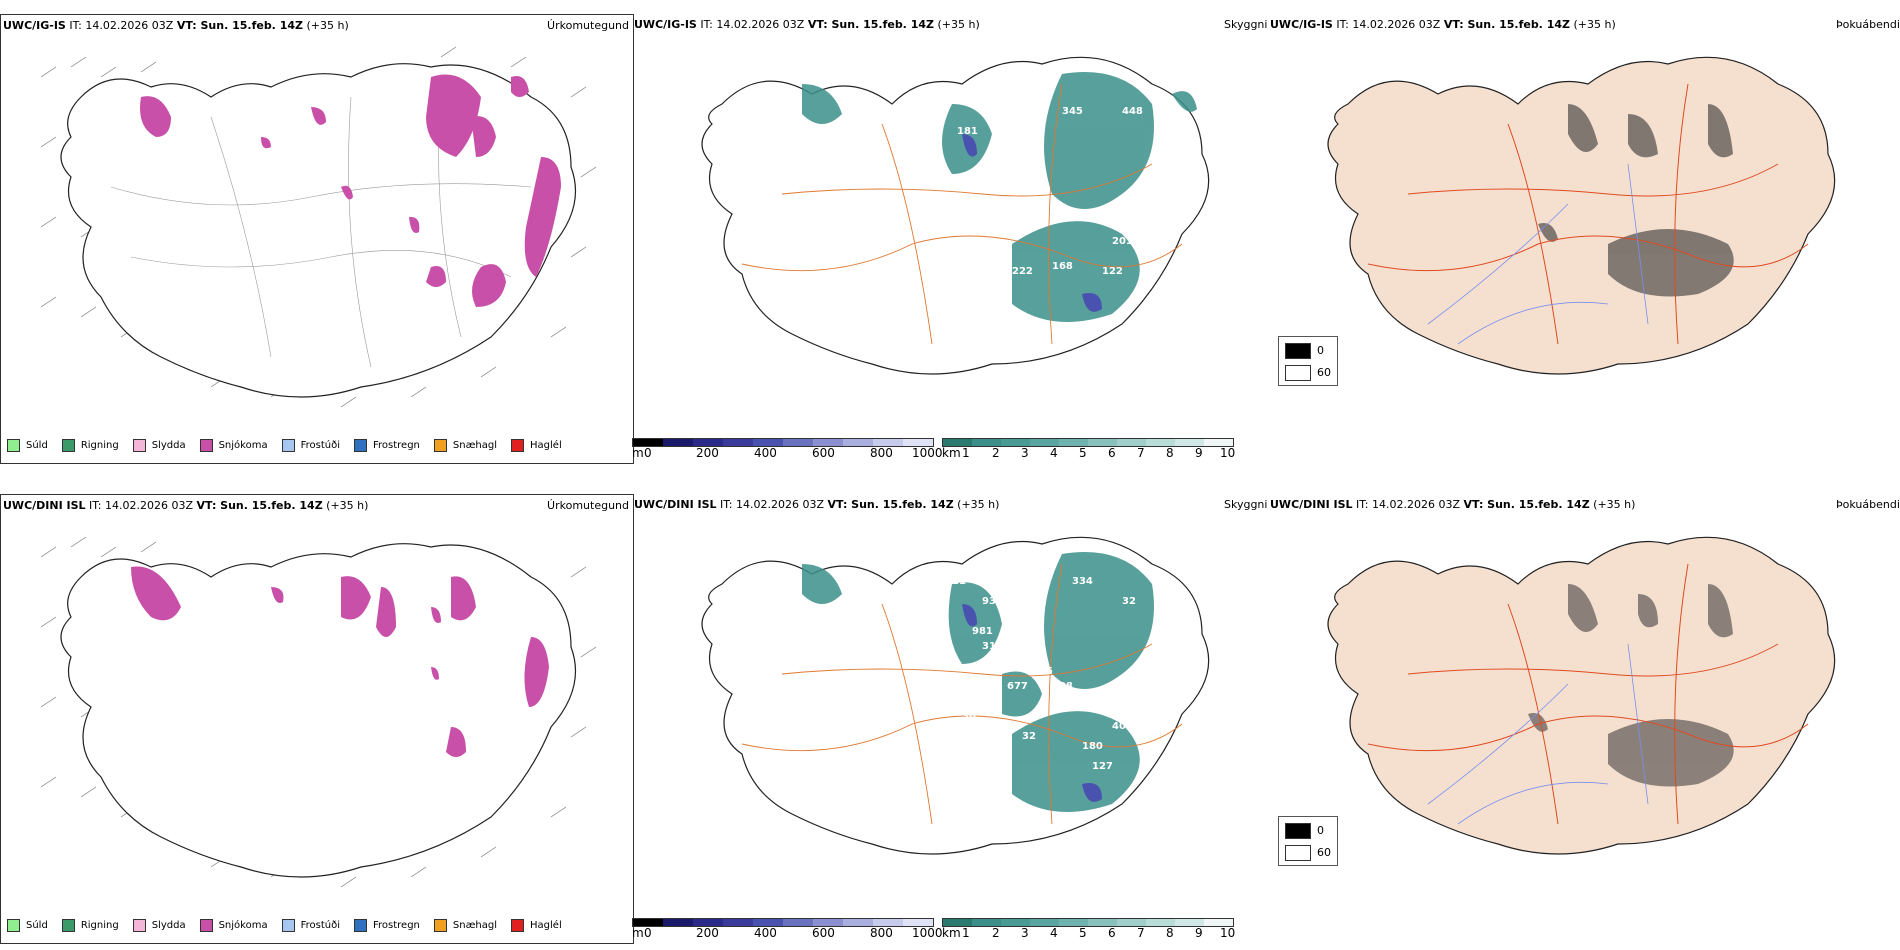 The height and width of the screenshot is (950, 1900). What do you see at coordinates (967, 181) in the screenshot?
I see `cloud-label: 165` at bounding box center [967, 181].